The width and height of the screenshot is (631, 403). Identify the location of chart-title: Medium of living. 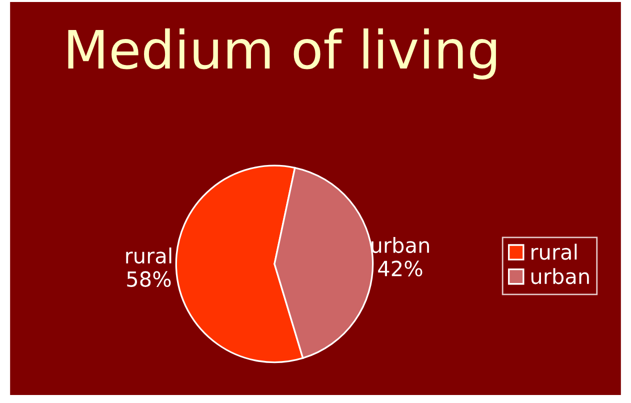
(282, 54).